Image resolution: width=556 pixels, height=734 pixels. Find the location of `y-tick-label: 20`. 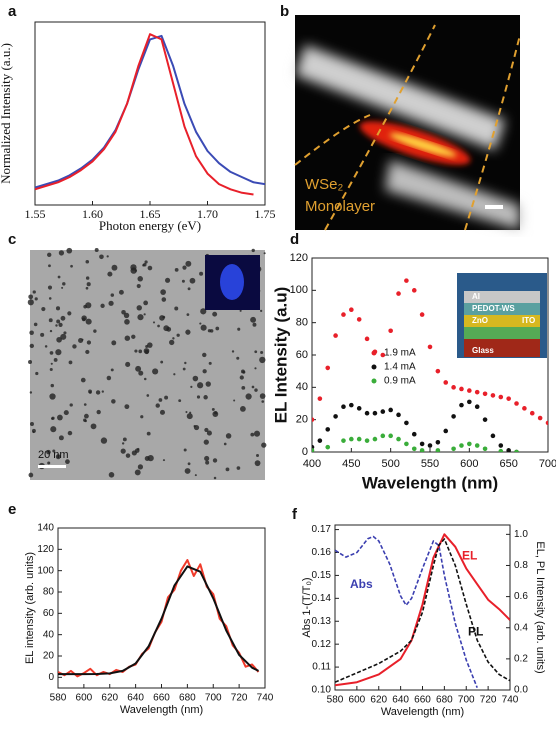

y-tick-label: 20 is located at coordinates (49, 656).